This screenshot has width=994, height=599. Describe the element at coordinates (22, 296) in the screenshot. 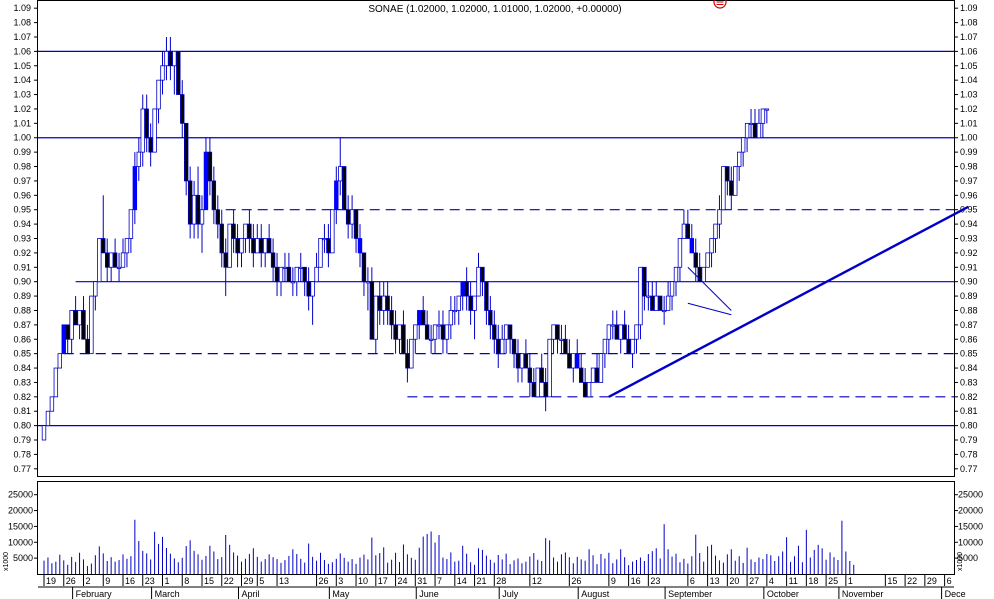

I see `price-tick-label-left: 0.89` at that location.